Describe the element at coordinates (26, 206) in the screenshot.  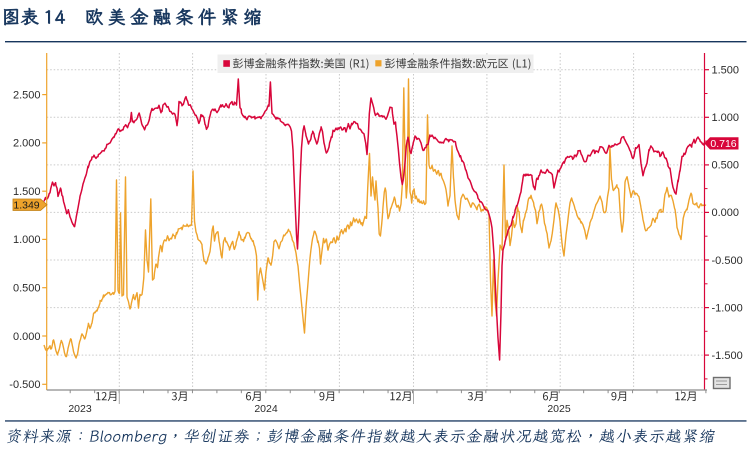
I see `svg-text: 1.349` at that location.